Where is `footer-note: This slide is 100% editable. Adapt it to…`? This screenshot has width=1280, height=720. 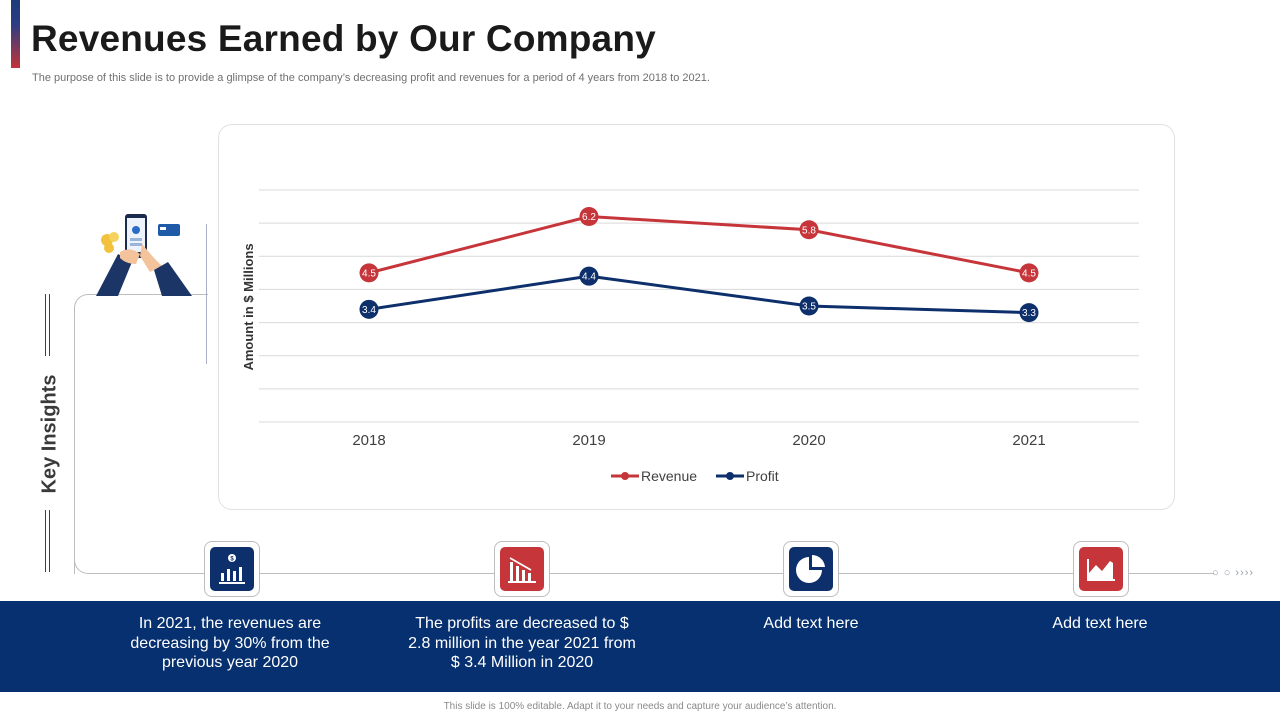 footer-note: This slide is 100% editable. Adapt it to… is located at coordinates (640, 706).